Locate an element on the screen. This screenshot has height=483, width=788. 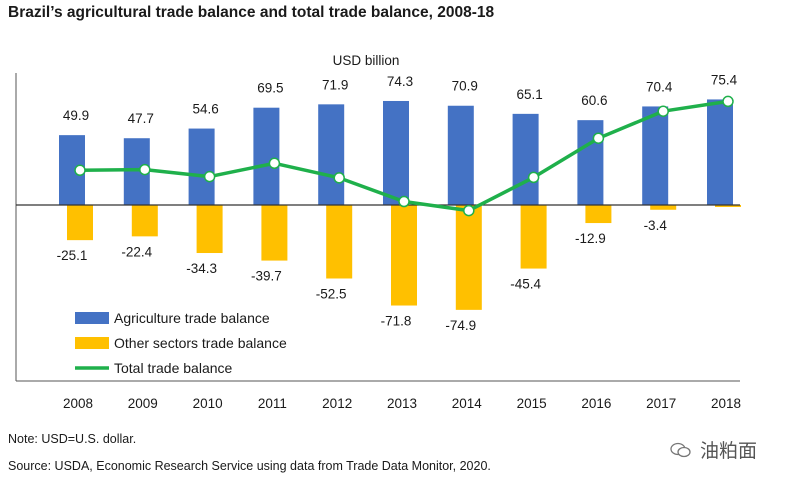
watermark: 油粕面 is located at coordinates (713, 449).